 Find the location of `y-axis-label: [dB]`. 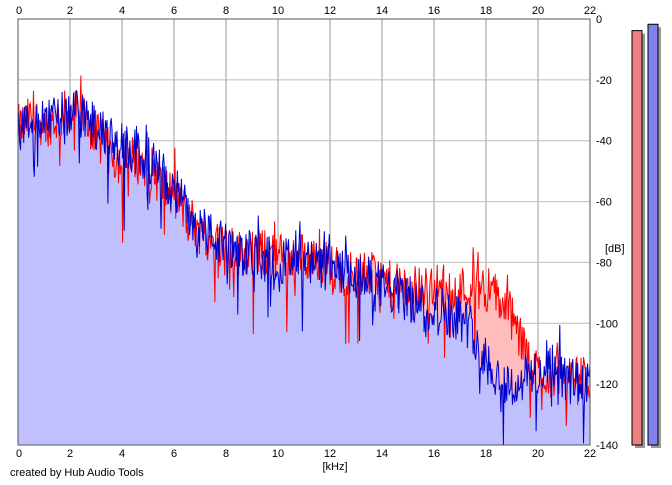

y-axis-label: [dB] is located at coordinates (615, 249).